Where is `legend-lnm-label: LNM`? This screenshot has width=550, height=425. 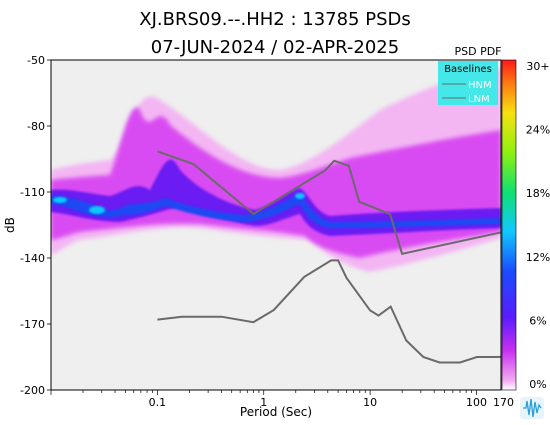 legend-lnm-label: LNM is located at coordinates (479, 99).